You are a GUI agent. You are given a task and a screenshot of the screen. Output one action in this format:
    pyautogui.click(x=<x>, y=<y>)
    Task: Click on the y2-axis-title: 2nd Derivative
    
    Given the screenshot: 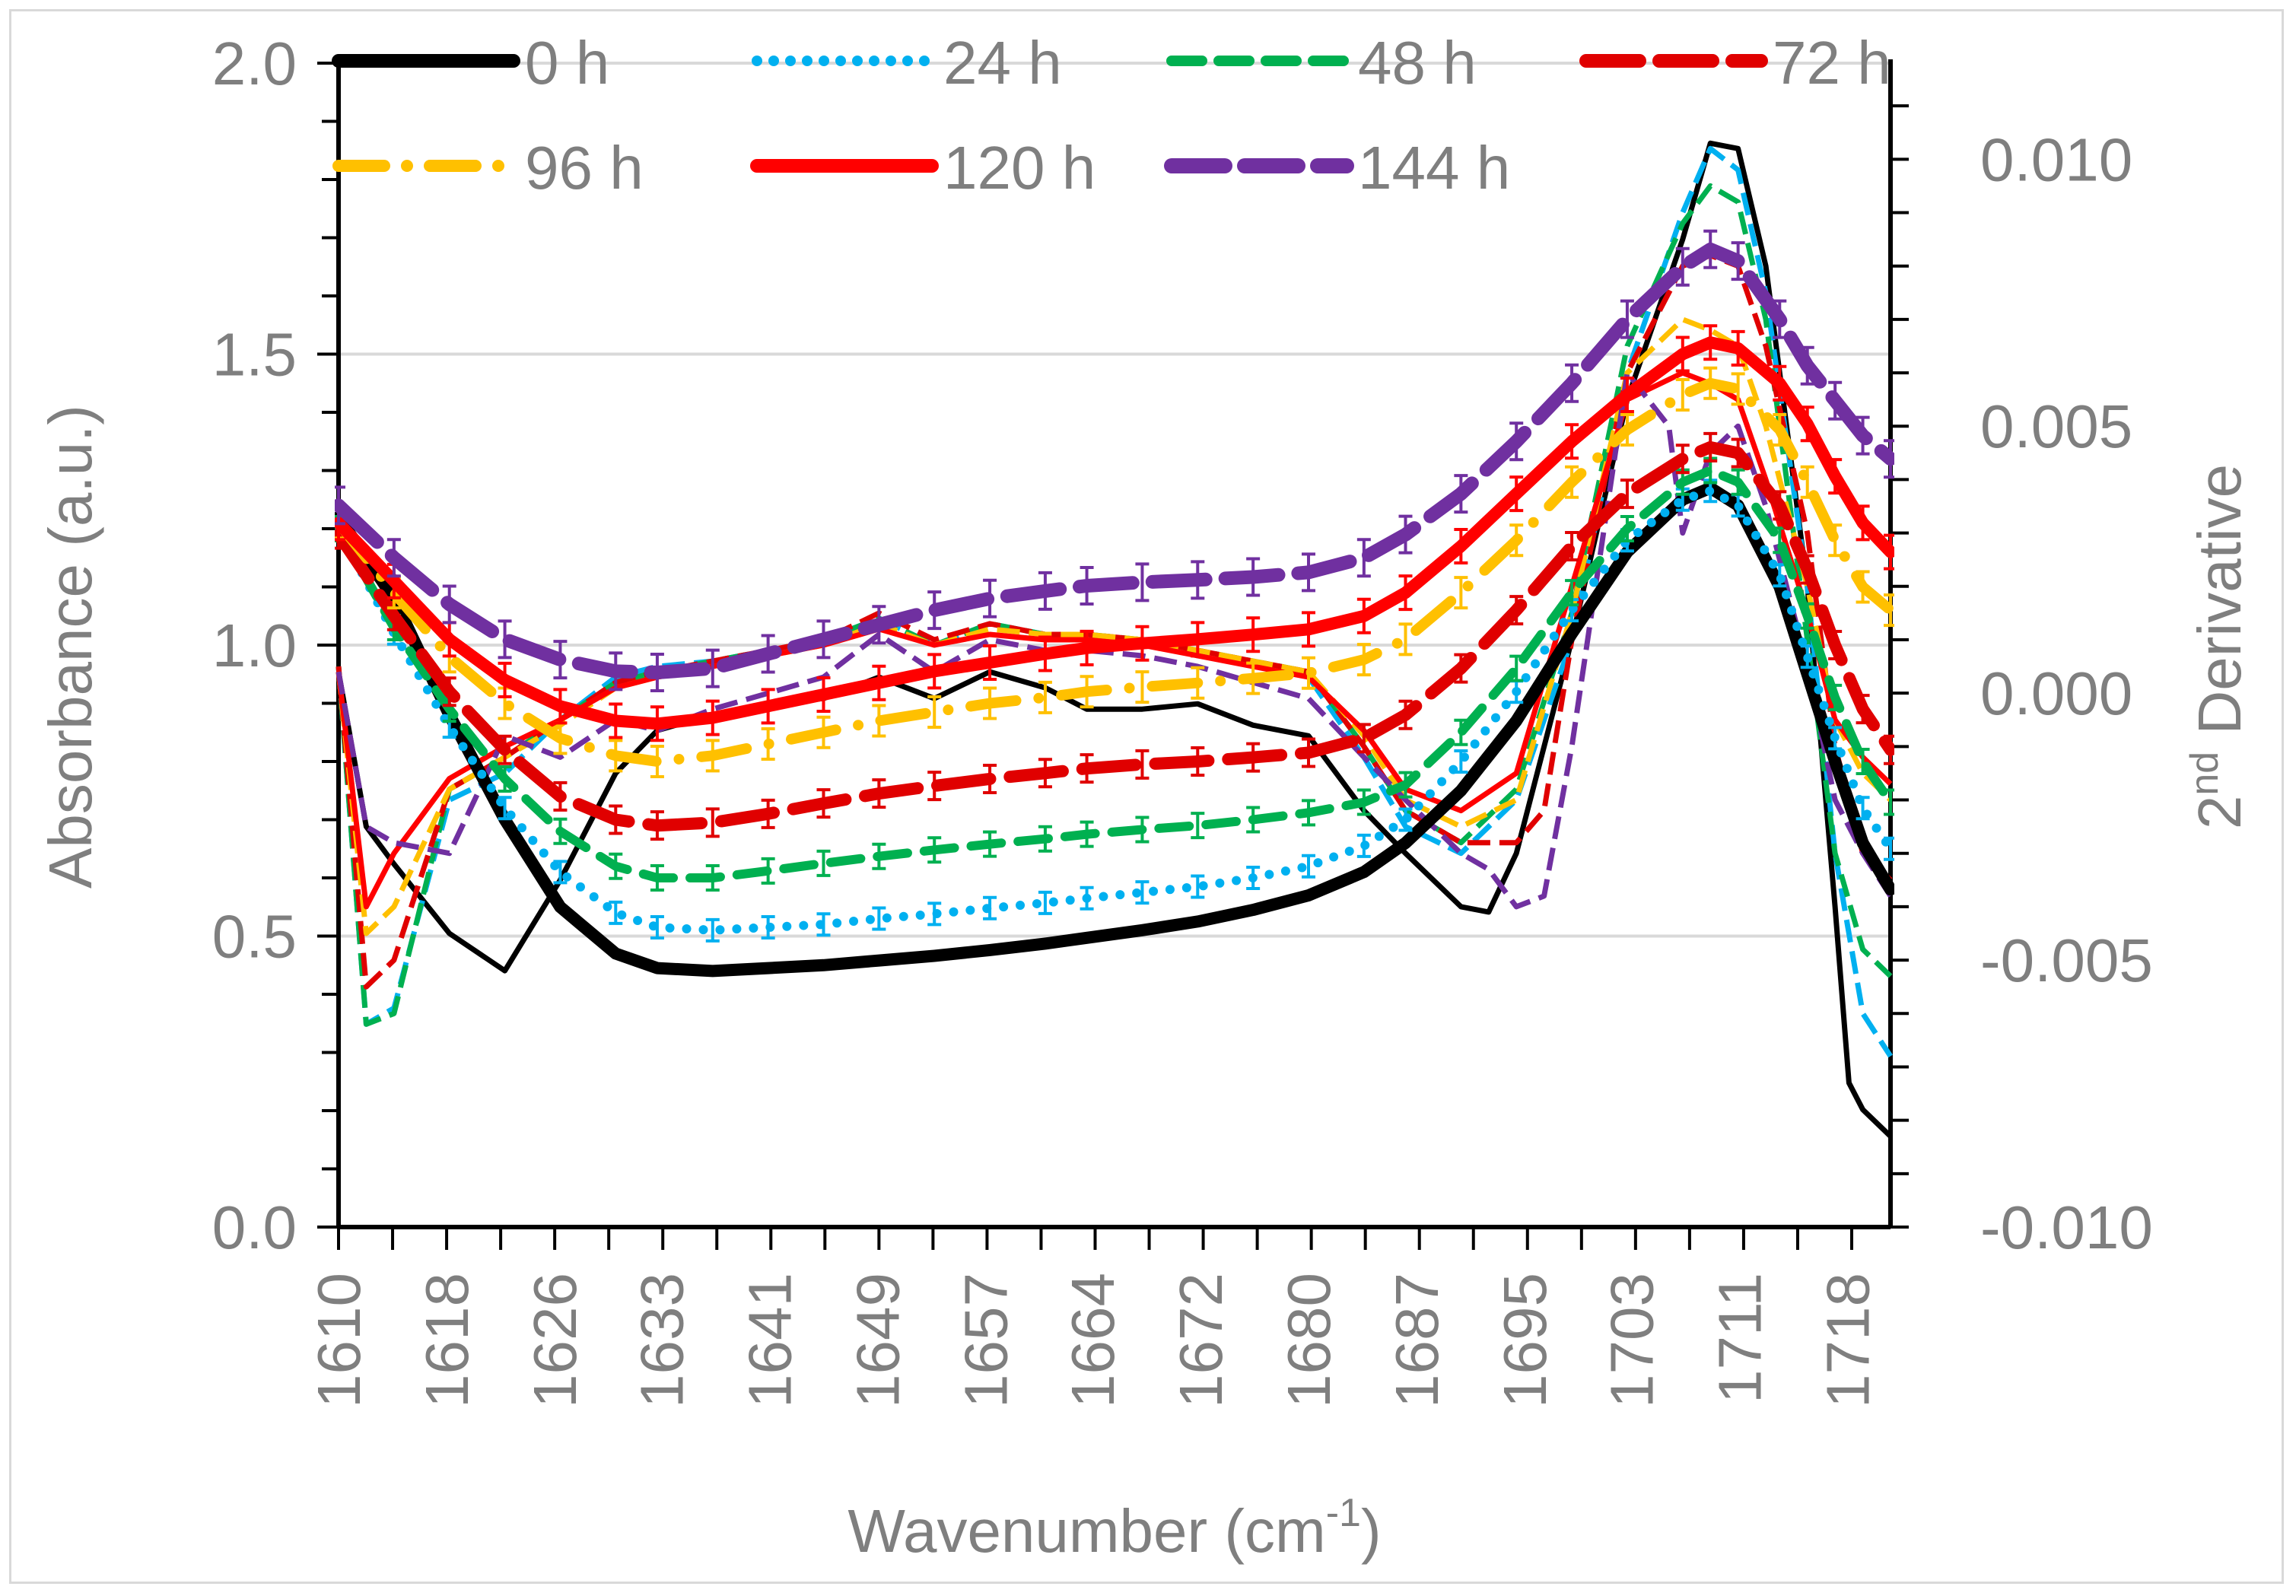 What is the action you would take?
    pyautogui.click(x=2218, y=646)
    